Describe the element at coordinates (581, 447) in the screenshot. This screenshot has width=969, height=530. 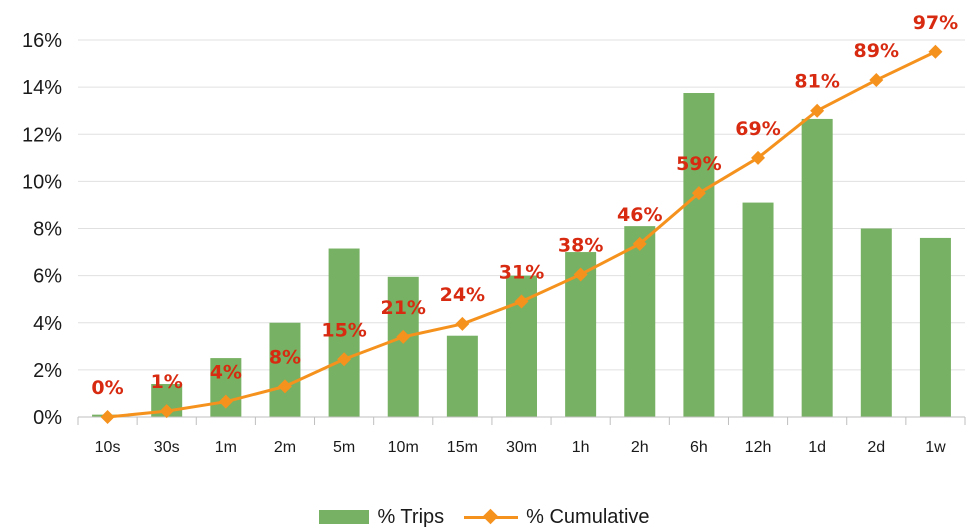
I see `x-tick-label: 1h` at that location.